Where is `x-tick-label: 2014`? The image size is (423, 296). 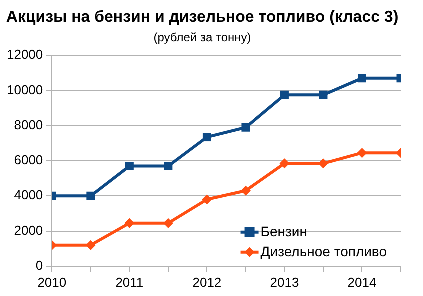 x-tick-label: 2014 is located at coordinates (362, 282).